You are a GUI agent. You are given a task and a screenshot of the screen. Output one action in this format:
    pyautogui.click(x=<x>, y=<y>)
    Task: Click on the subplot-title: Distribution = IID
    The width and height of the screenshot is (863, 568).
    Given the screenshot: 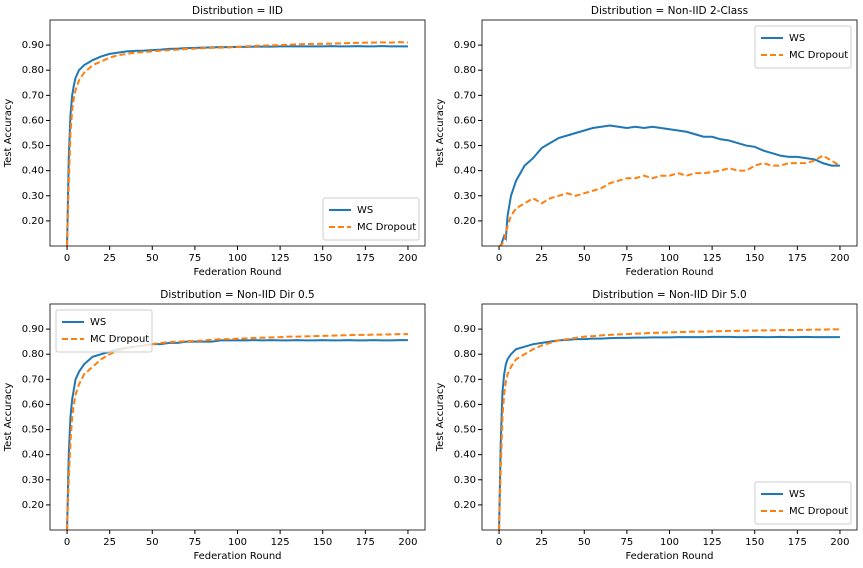 What is the action you would take?
    pyautogui.click(x=237, y=11)
    